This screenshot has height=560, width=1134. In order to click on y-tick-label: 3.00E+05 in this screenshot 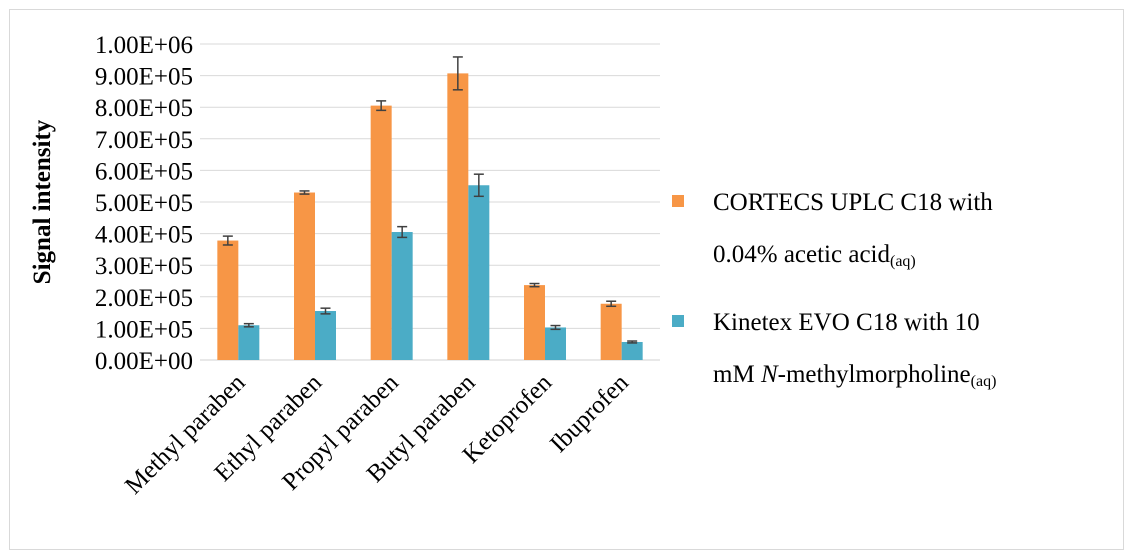, I will do `click(144, 266)`.